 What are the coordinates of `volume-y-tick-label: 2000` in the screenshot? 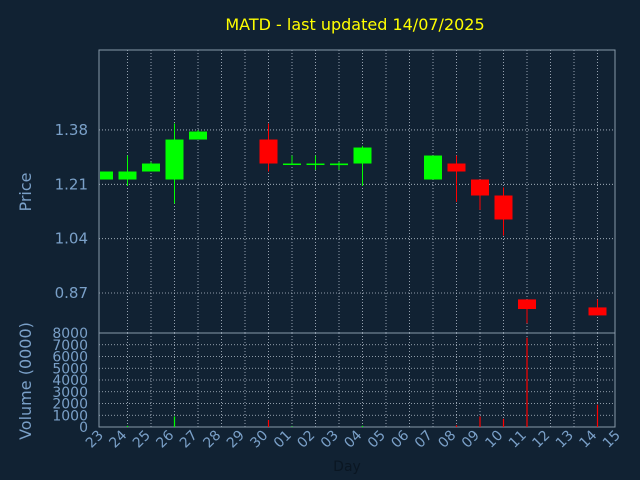 It's located at (70, 405).